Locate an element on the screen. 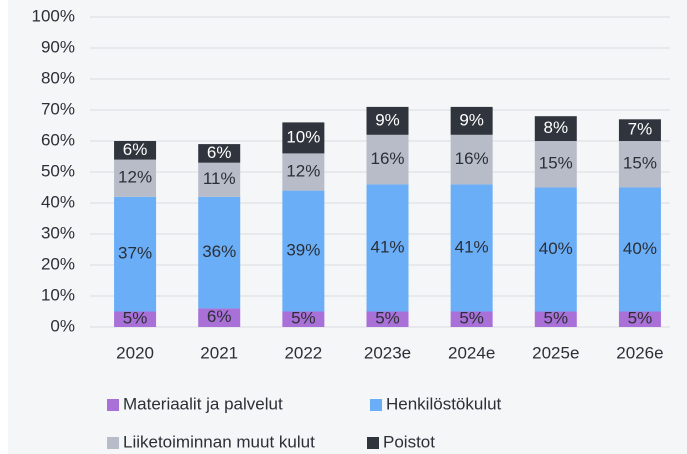 The image size is (687, 454). data-label: 11% is located at coordinates (219, 178).